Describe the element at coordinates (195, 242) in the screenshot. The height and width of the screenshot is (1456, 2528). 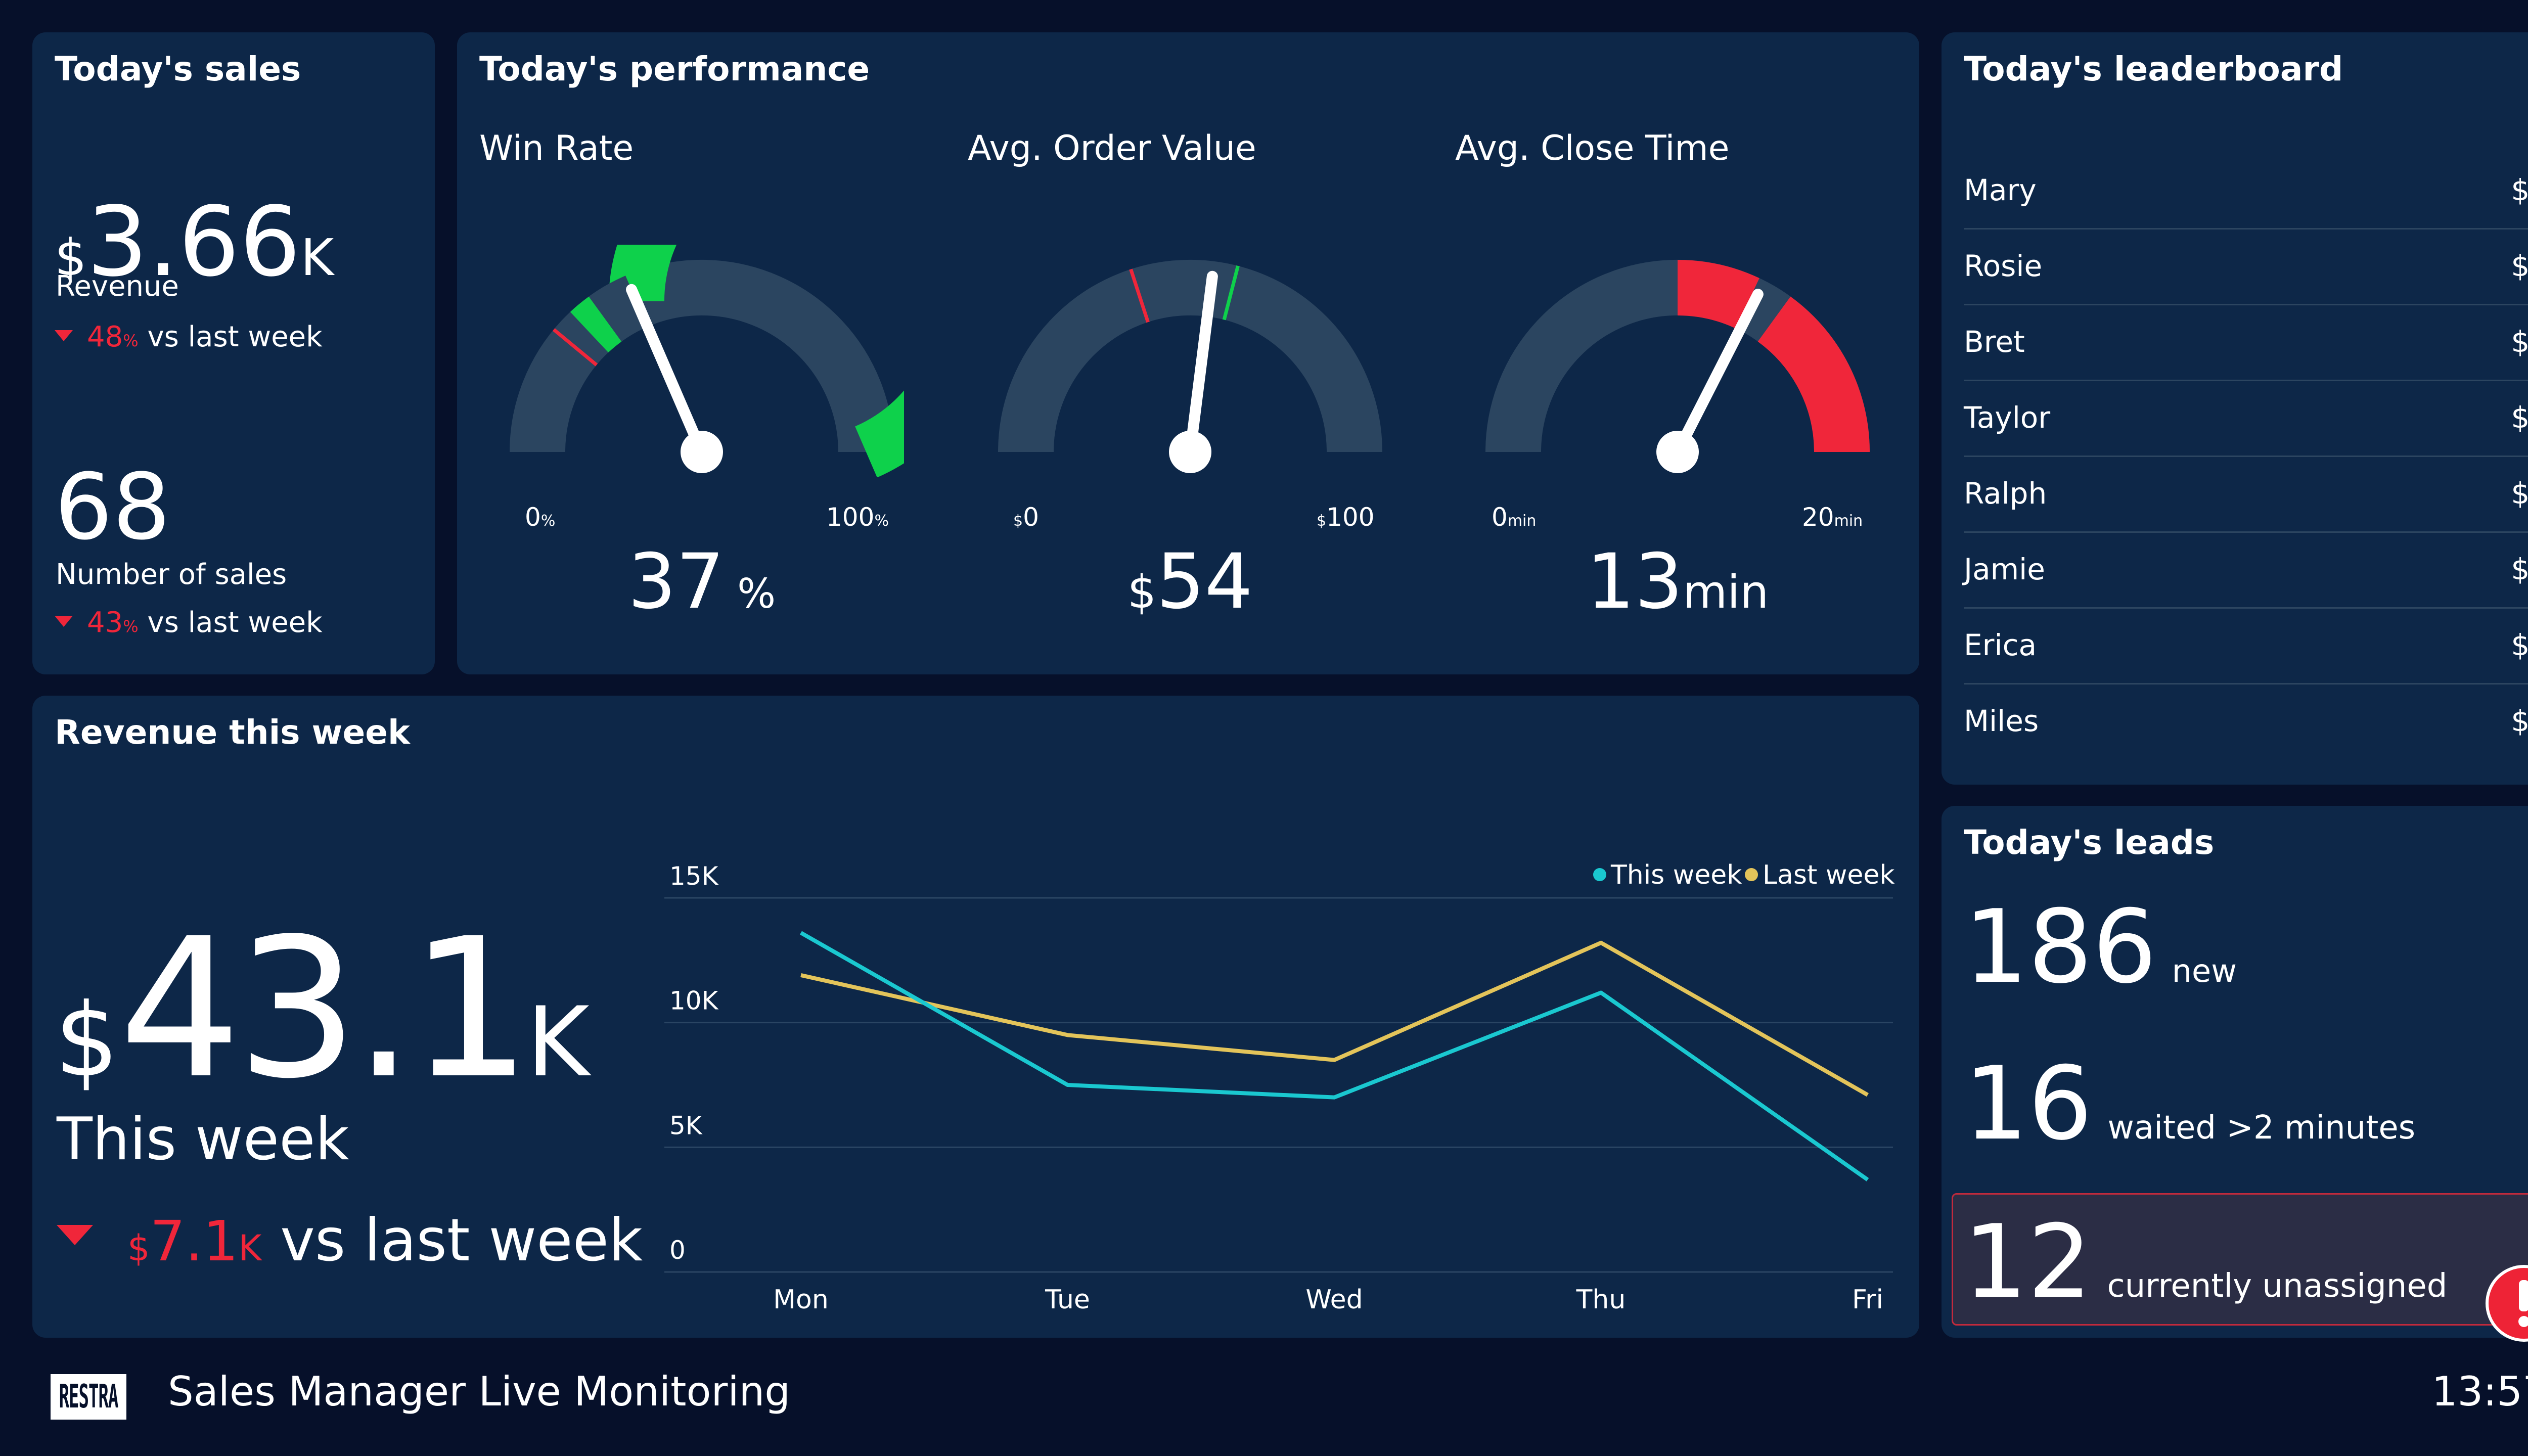
I see `revenue-metric: $ 3.66 K` at that location.